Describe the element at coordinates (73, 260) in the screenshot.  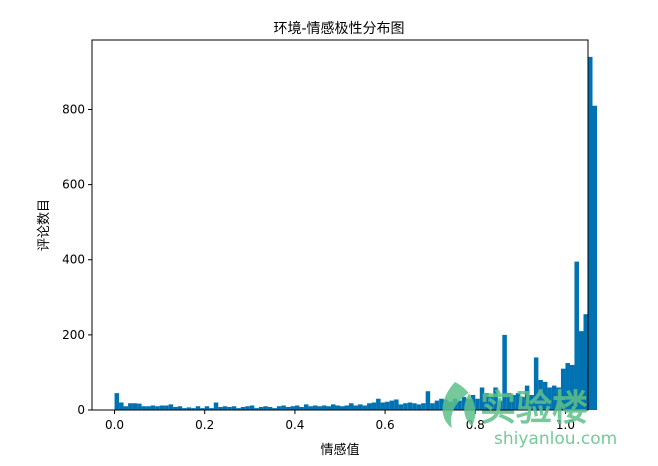
I see `y-tick-label: 400` at that location.